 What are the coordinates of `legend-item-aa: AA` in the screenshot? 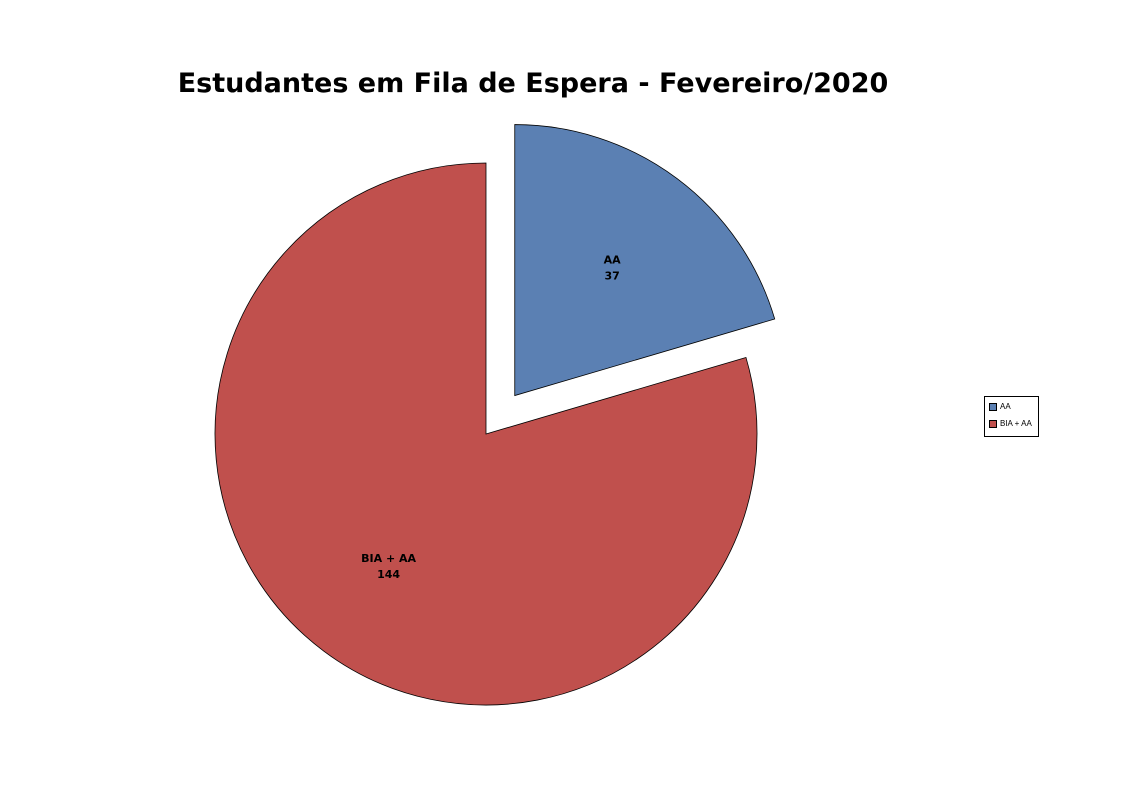 It's located at (1000, 406).